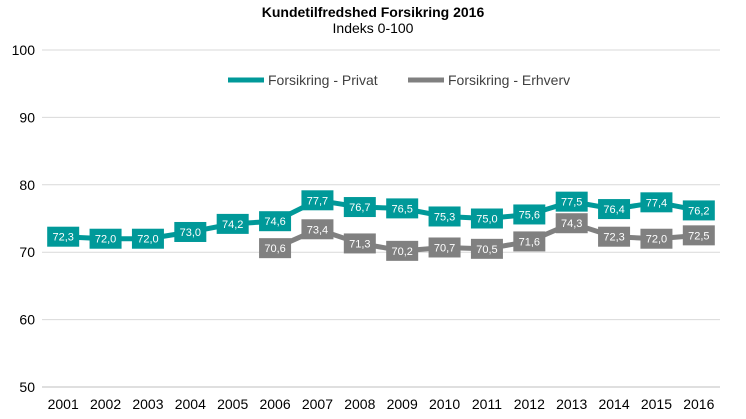 This screenshot has height=419, width=746. I want to click on legend-label: Forsikring - Privat, so click(323, 80).